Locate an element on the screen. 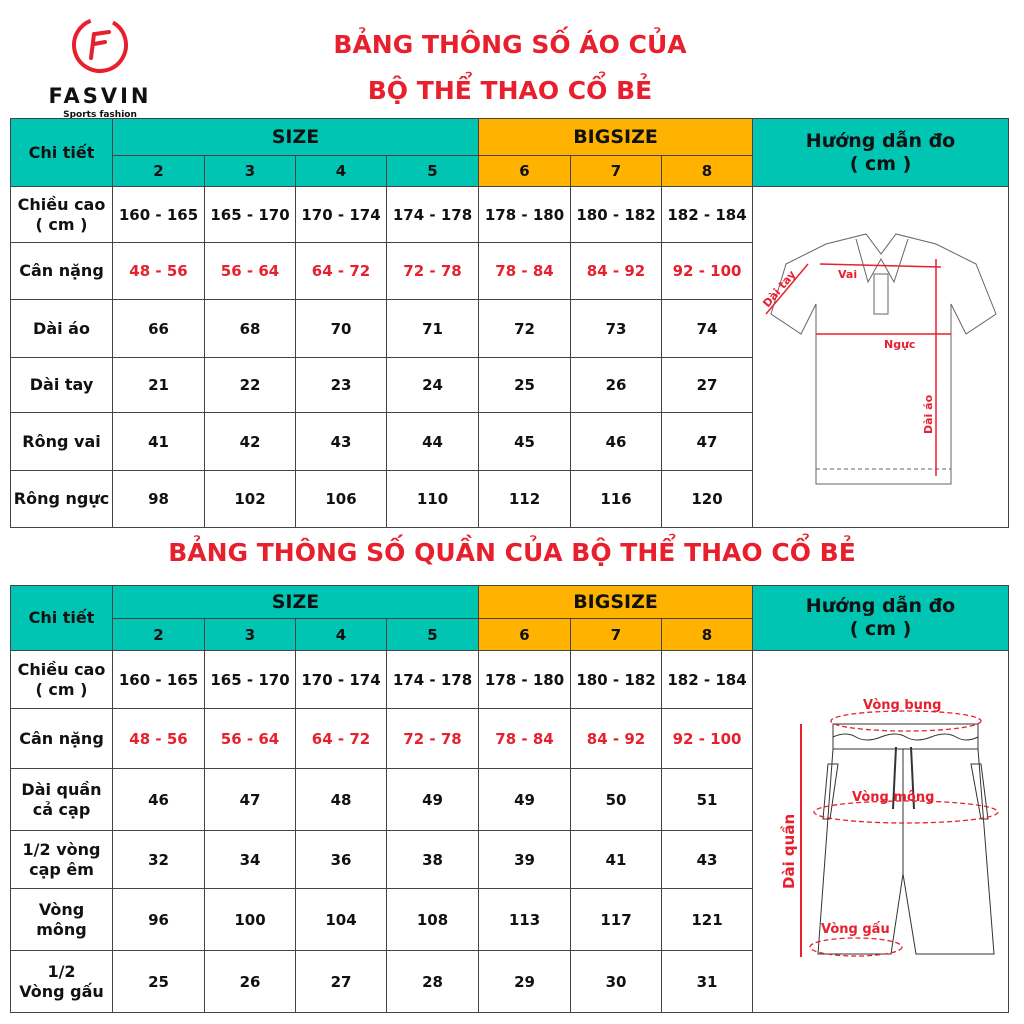 This screenshot has width=1024, height=1024. size-column-2: 2 is located at coordinates (158, 171).